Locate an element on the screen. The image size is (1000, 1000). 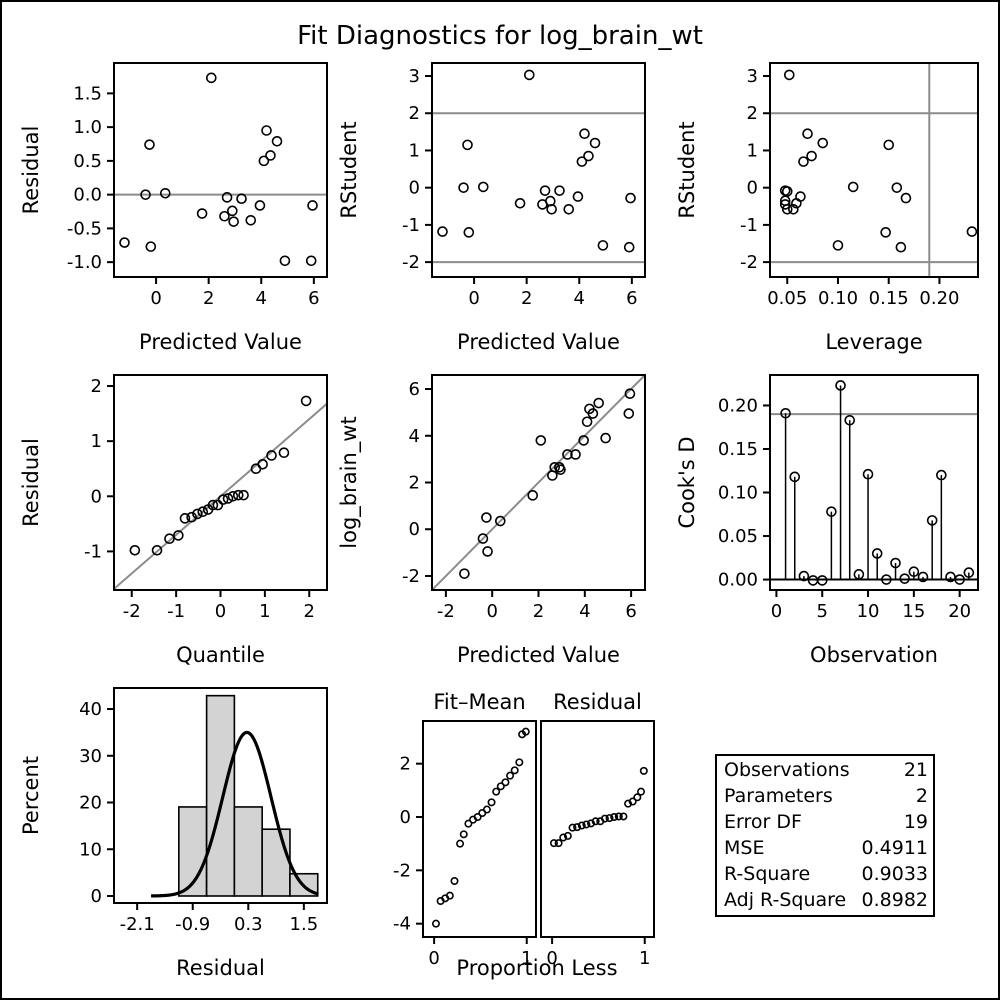
y-axis-label: Percent is located at coordinates (31, 795).